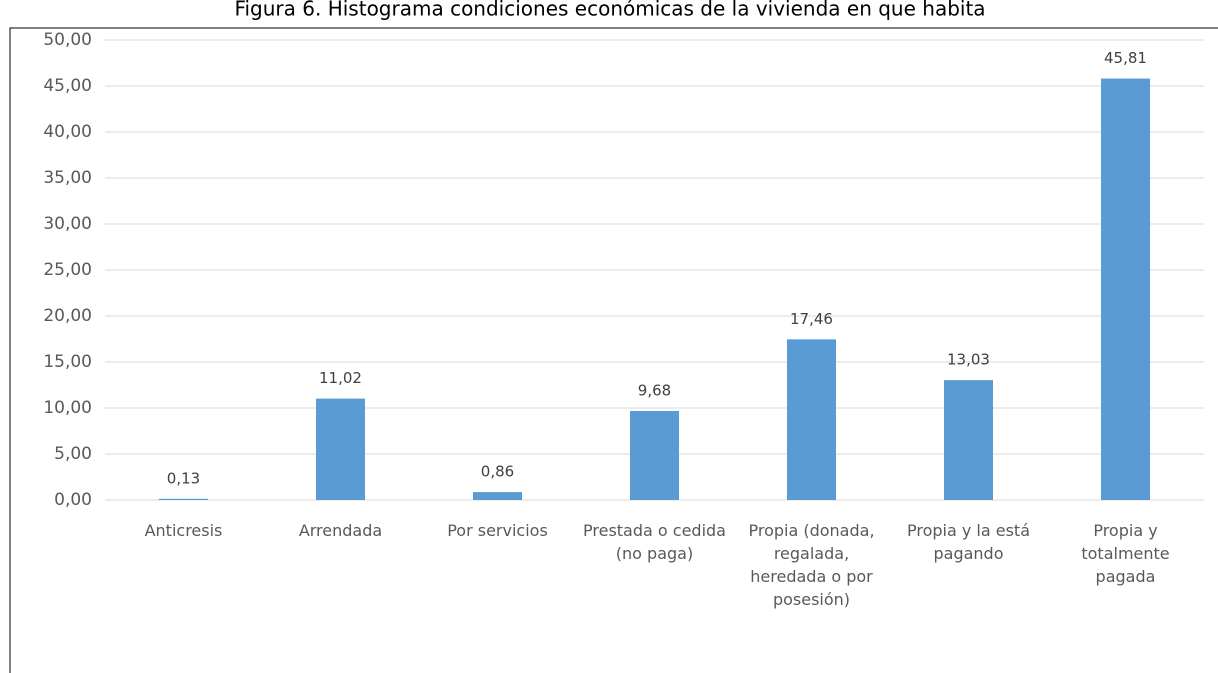 The width and height of the screenshot is (1218, 673). What do you see at coordinates (183, 530) in the screenshot?
I see `x-tick-label: Anticresis` at bounding box center [183, 530].